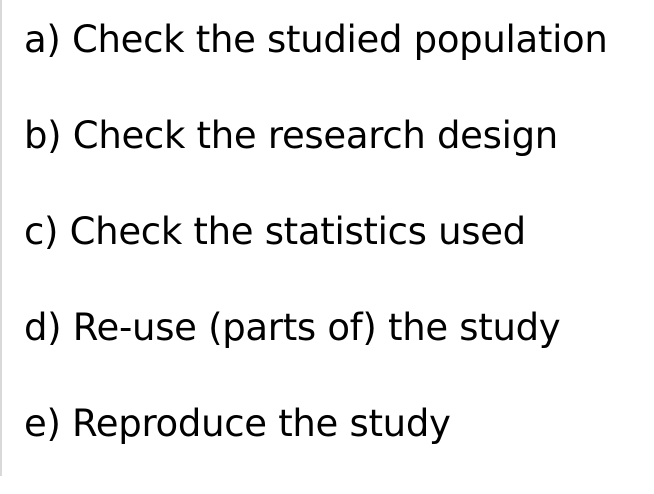 The height and width of the screenshot is (494, 654). What do you see at coordinates (316, 39) in the screenshot?
I see `list-item-text: a) Check the studied population` at bounding box center [316, 39].